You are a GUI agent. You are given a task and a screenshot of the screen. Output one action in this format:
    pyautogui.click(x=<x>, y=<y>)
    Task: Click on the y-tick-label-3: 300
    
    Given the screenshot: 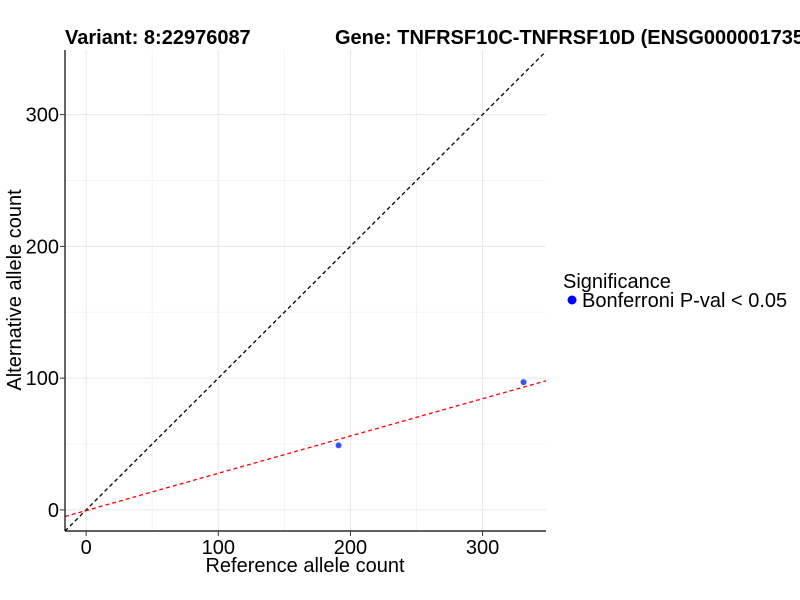 What is the action you would take?
    pyautogui.click(x=42, y=116)
    